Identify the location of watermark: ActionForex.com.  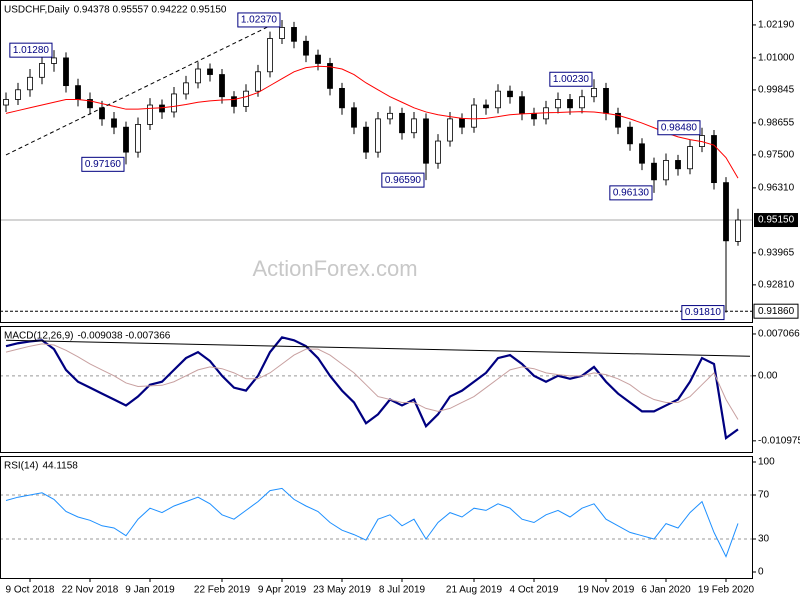
(334, 268).